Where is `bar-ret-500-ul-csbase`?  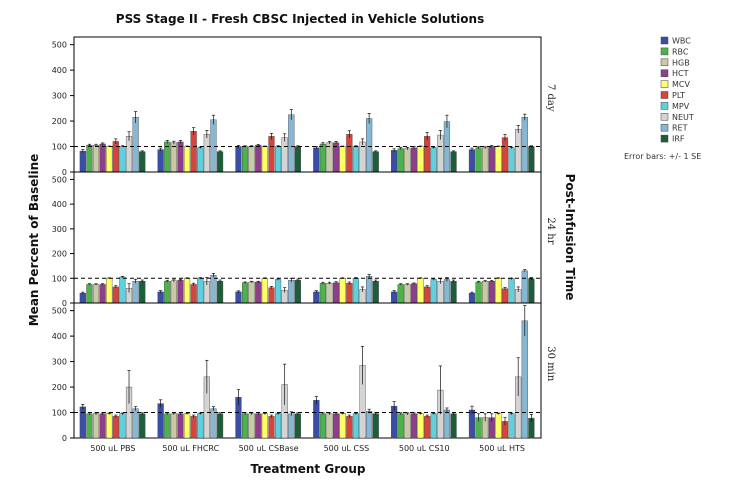 bar-ret-500-ul-csbase is located at coordinates (291, 292).